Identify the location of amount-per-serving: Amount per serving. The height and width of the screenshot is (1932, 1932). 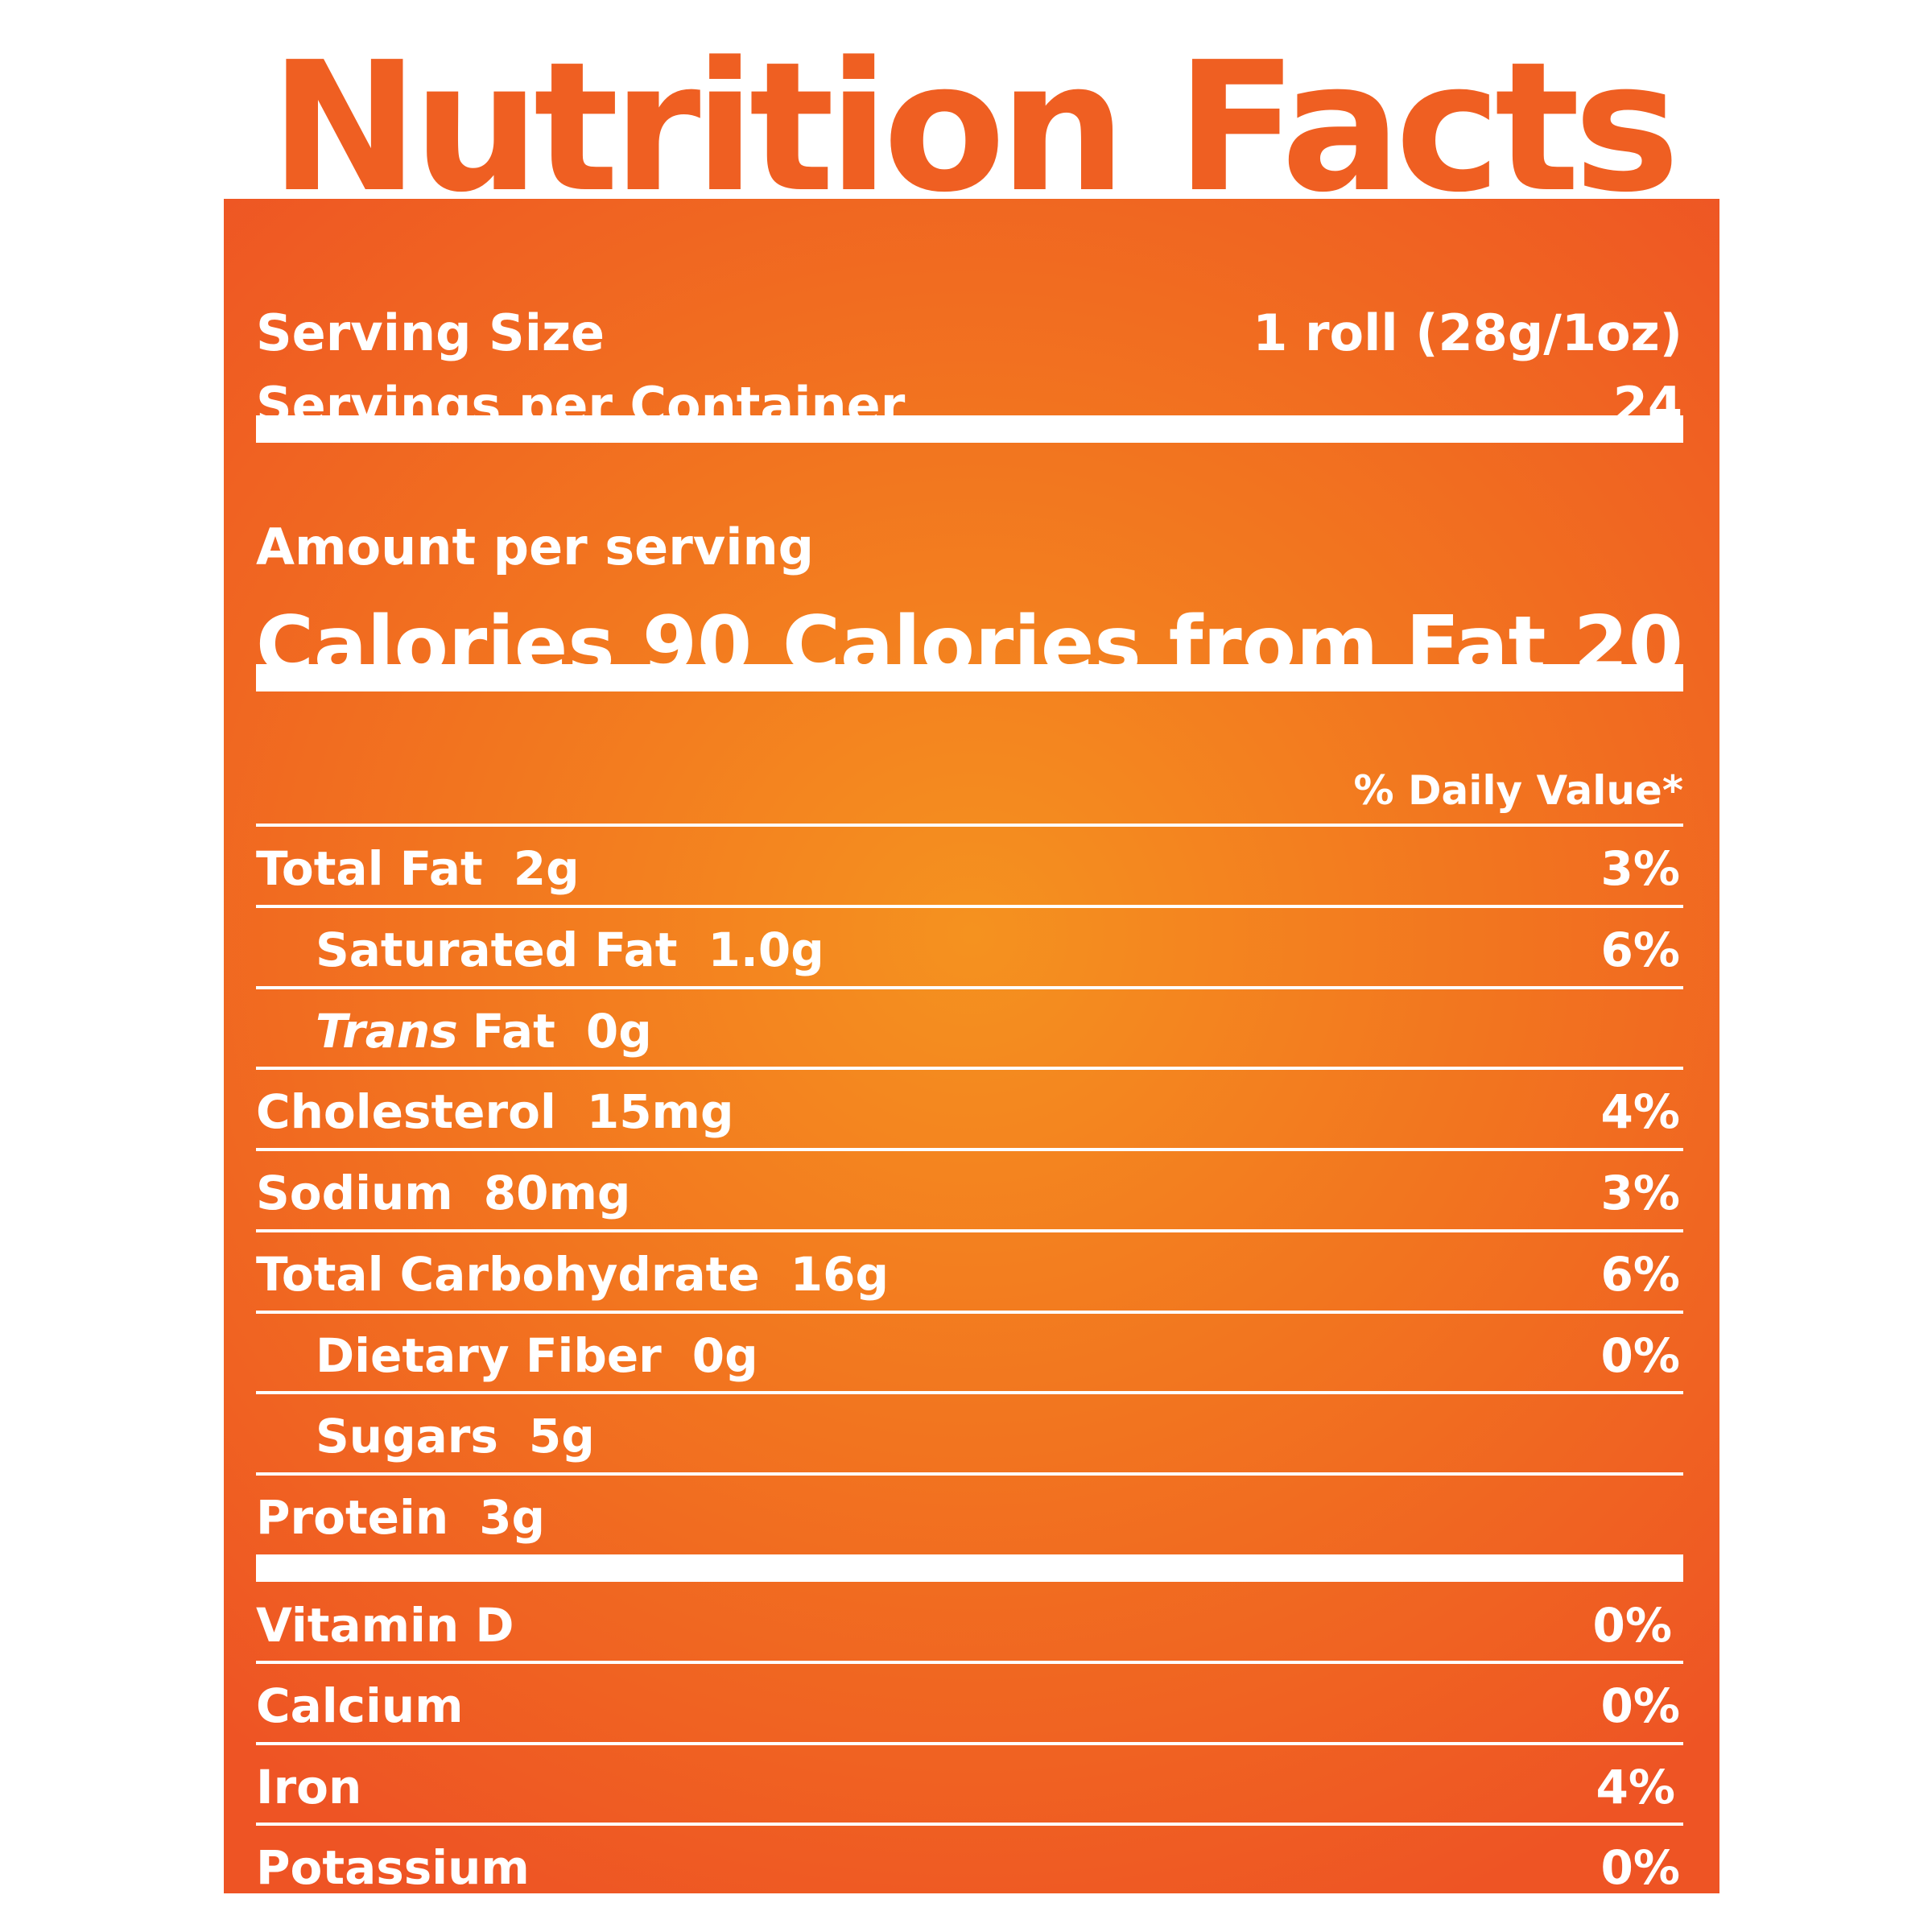
(535, 547).